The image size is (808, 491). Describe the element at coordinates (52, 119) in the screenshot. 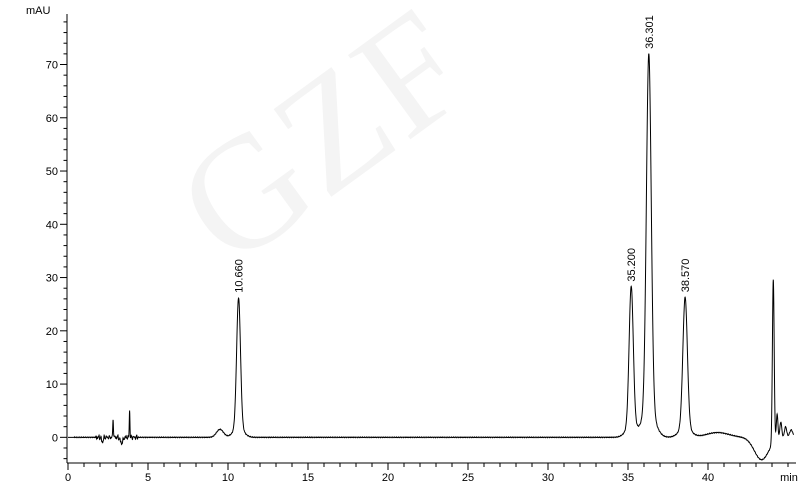

I see `y-tick-label: 60` at that location.